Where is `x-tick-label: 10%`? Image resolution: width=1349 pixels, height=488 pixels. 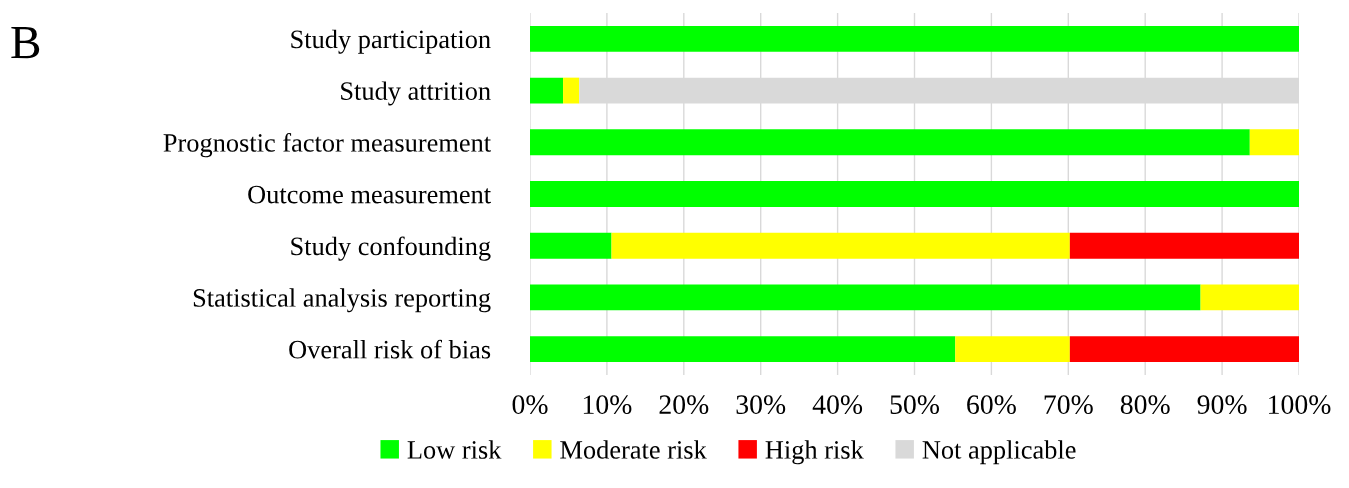
x-tick-label: 10% is located at coordinates (607, 405).